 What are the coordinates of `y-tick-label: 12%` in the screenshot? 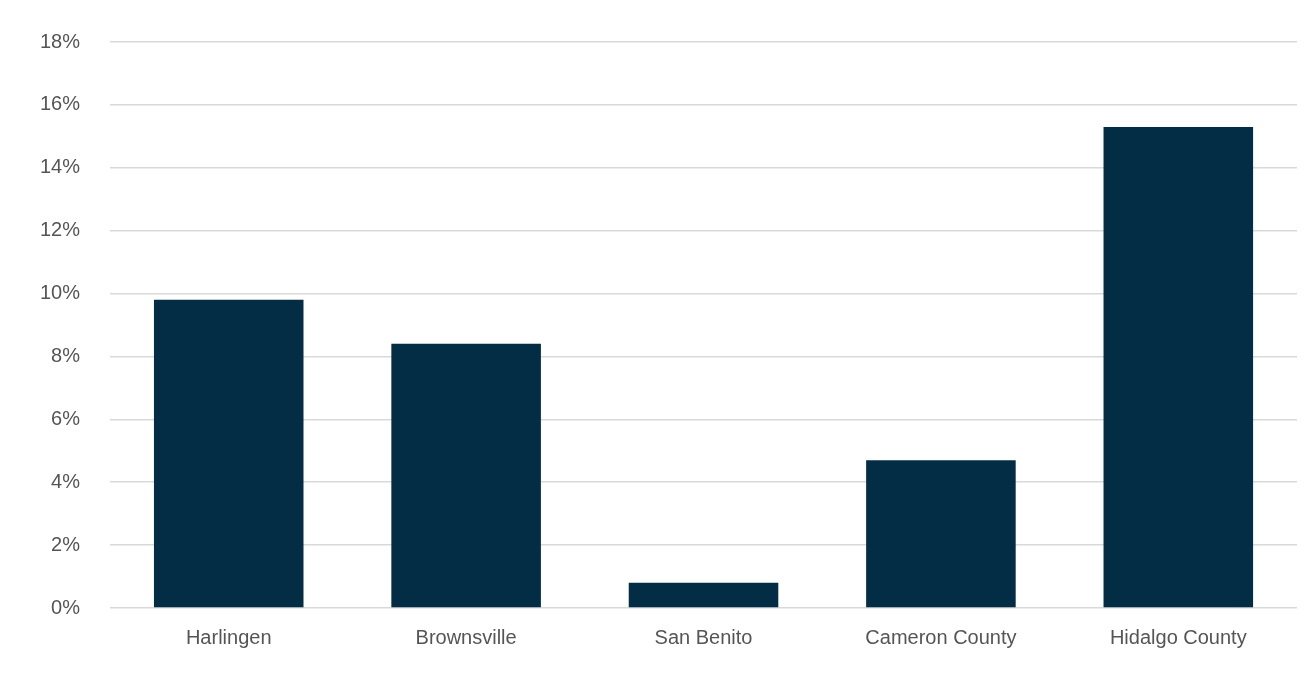 It's located at (60, 229).